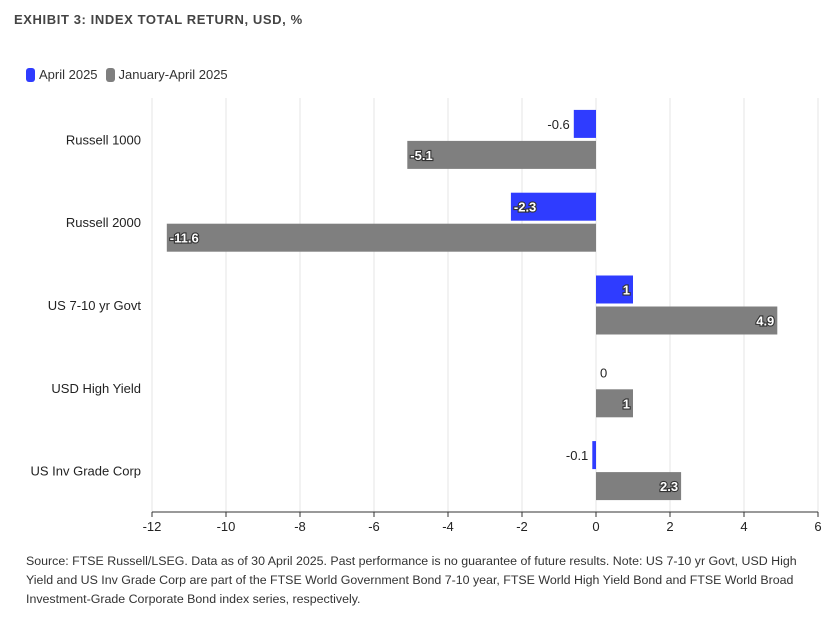 Image resolution: width=836 pixels, height=626 pixels. Describe the element at coordinates (103, 222) in the screenshot. I see `category-label-1: Russell 2000` at that location.